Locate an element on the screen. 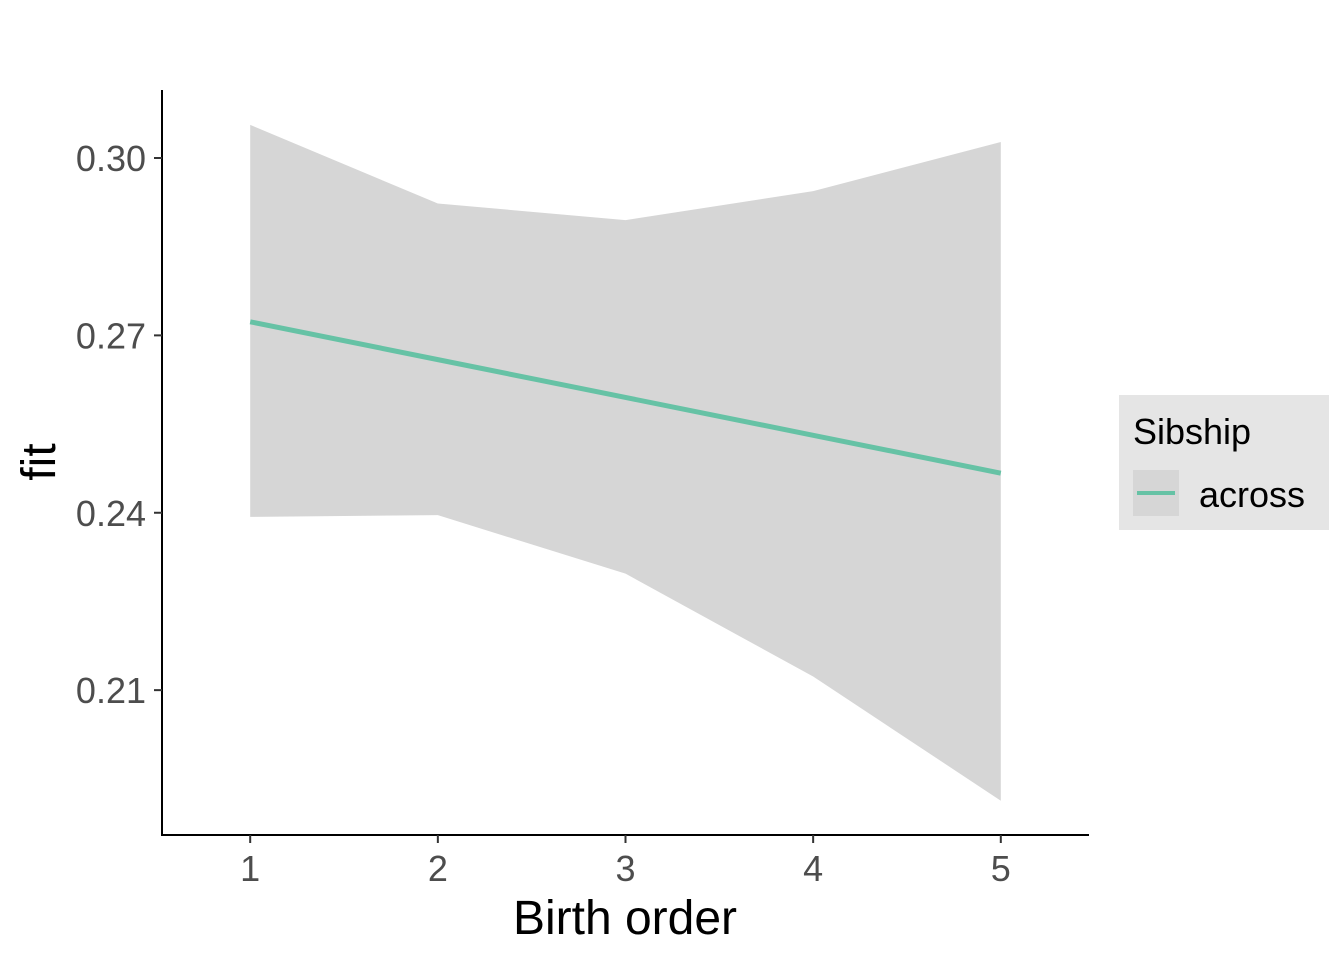 The image size is (1344, 960). y-tick-label: 0.21 is located at coordinates (111, 690).